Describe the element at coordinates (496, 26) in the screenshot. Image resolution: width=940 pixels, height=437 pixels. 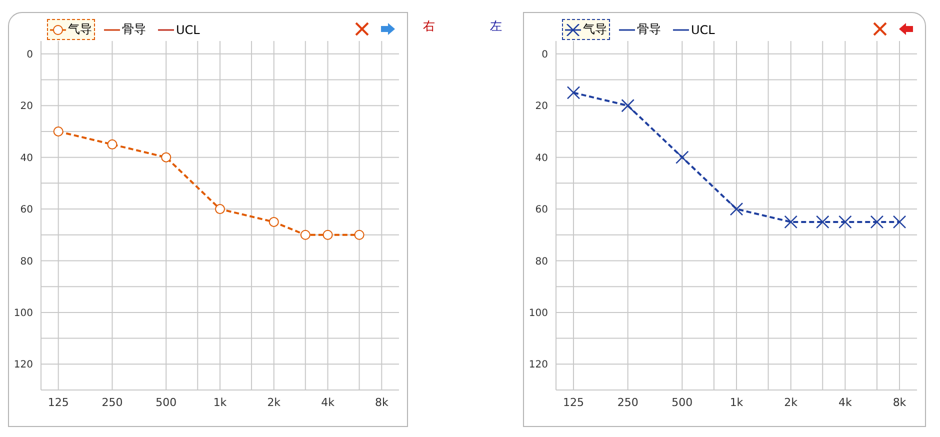
I see `text: 左` at that location.